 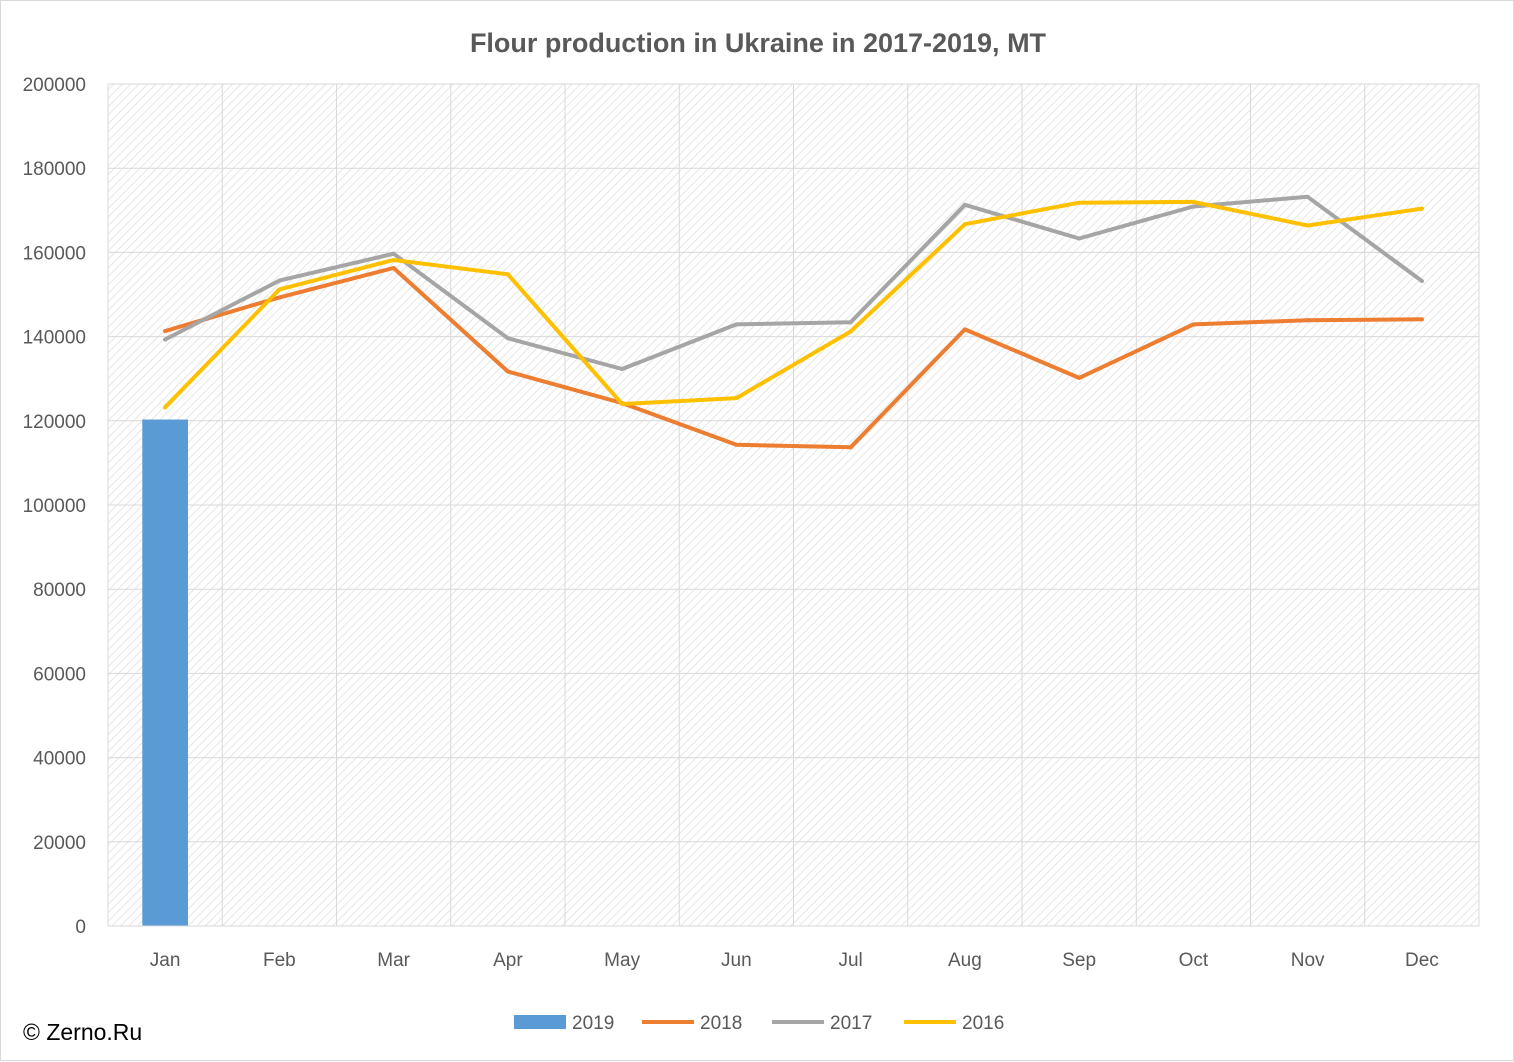 What do you see at coordinates (393, 259) in the screenshot?
I see `point-2016-mar` at bounding box center [393, 259].